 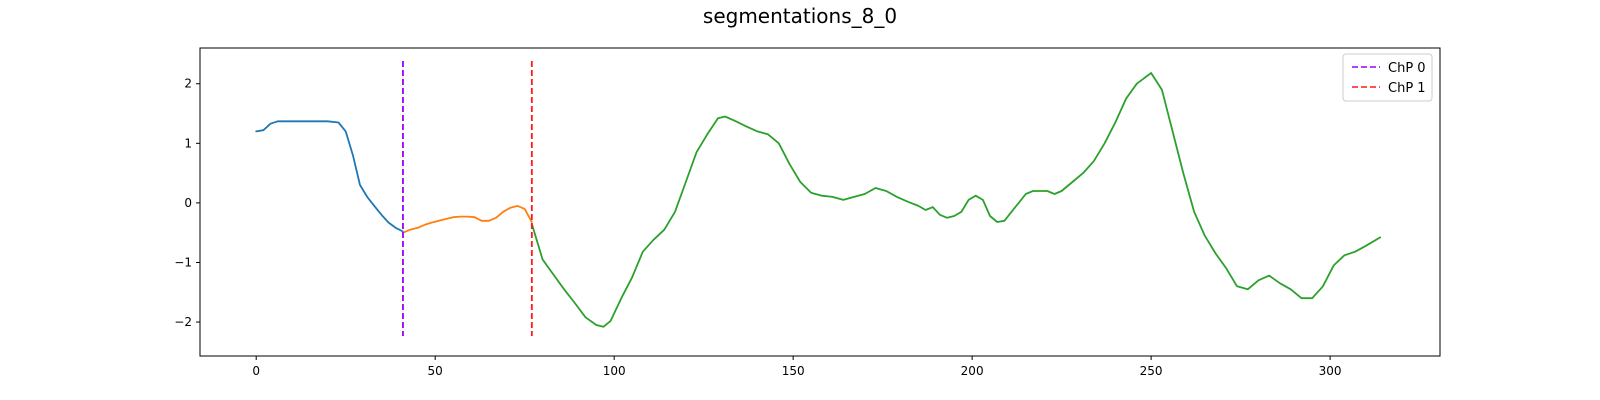 What do you see at coordinates (183, 322) in the screenshot?
I see `y-tick-label: −2` at bounding box center [183, 322].